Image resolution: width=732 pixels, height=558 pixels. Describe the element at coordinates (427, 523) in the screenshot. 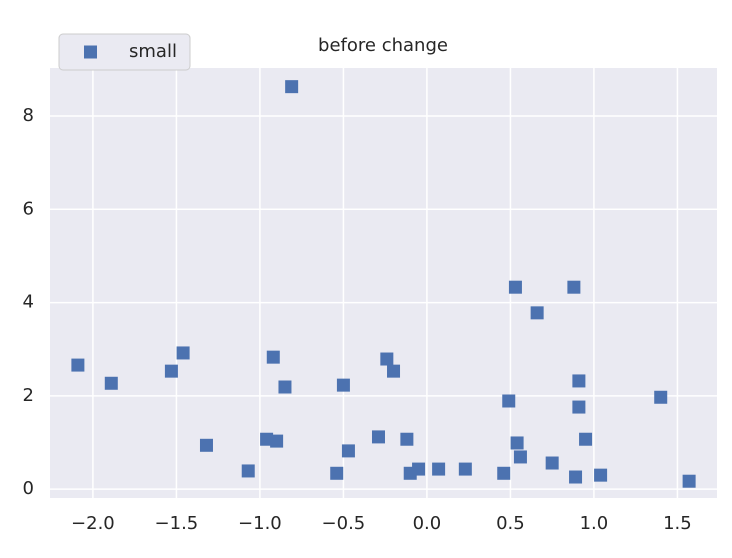

I see `x-tick-label: 0.0` at that location.